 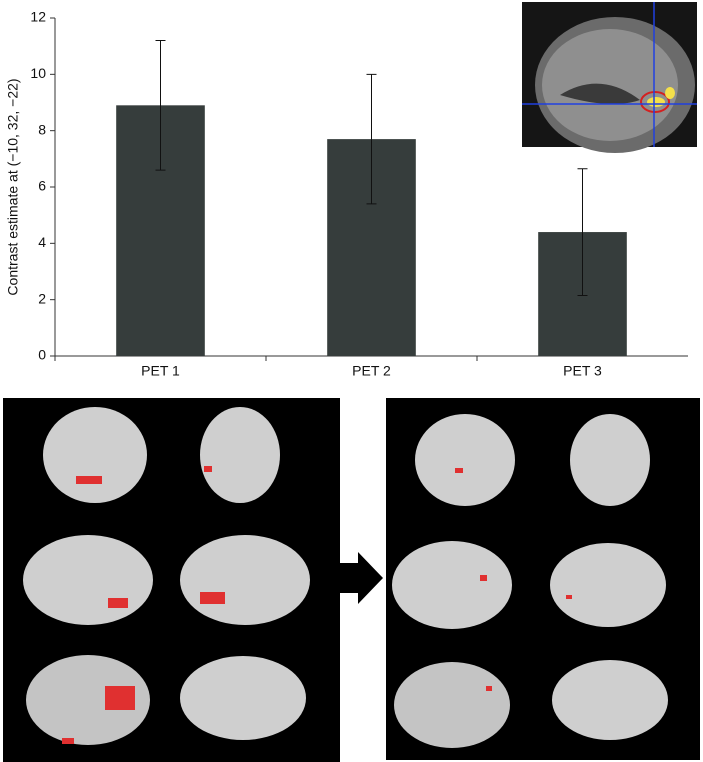 I want to click on y-tick-label: 0, so click(x=42, y=355).